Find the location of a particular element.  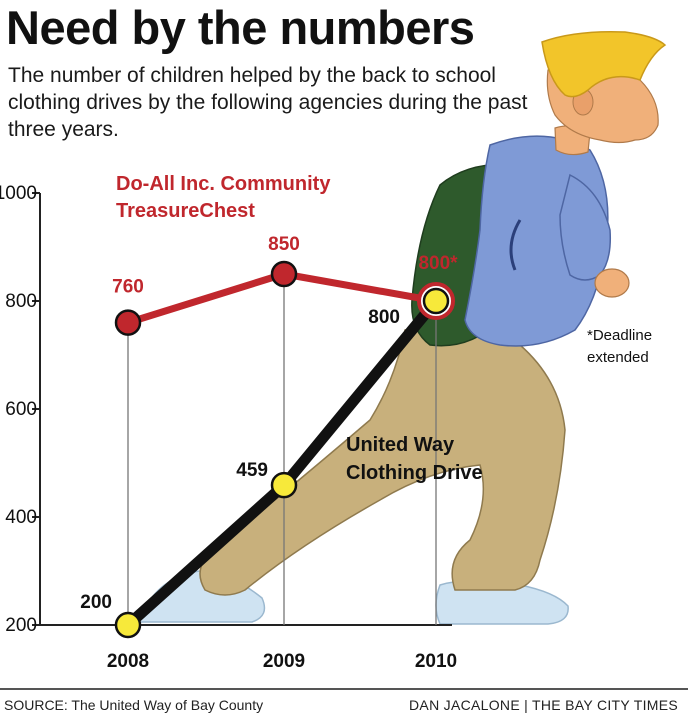

series-name-treasurechest: TreasureChest is located at coordinates (185, 211).